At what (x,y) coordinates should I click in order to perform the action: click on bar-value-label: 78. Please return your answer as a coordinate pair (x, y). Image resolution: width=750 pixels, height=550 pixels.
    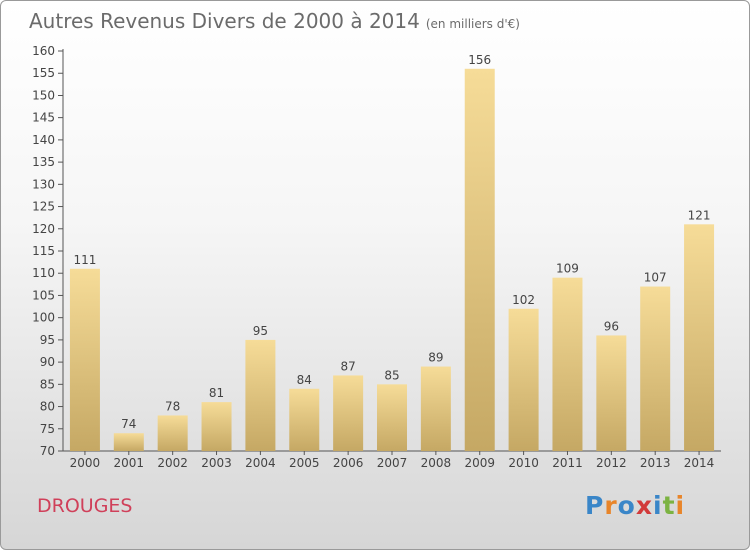
    Looking at the image, I should click on (172, 406).